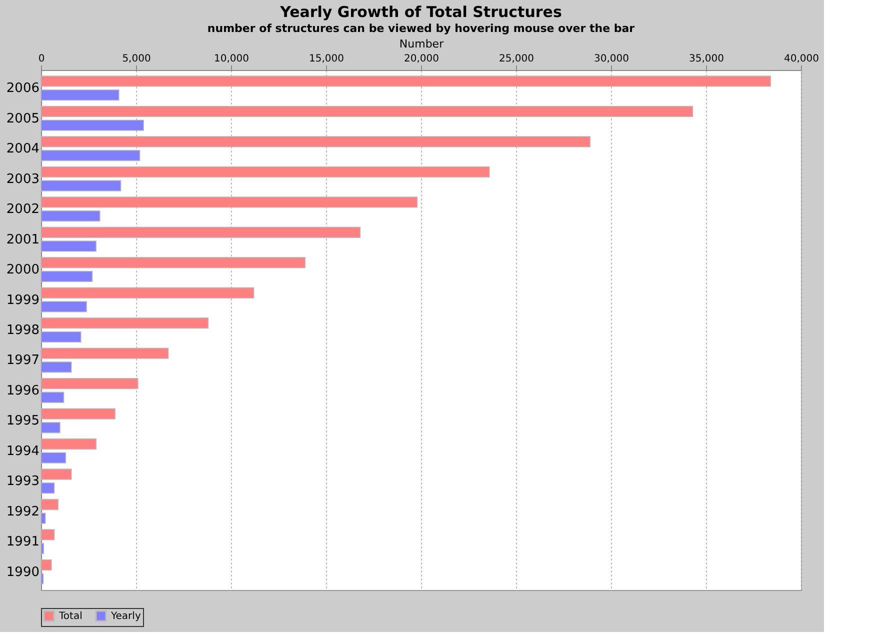 Image resolution: width=889 pixels, height=642 pixels. Describe the element at coordinates (70, 616) in the screenshot. I see `legend-label: Total` at that location.